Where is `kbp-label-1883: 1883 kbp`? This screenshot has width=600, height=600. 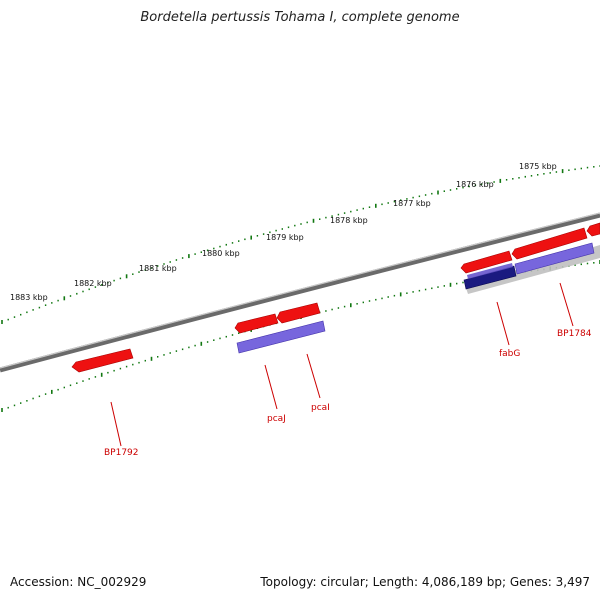 kbp-label-1883: 1883 kbp is located at coordinates (29, 297).